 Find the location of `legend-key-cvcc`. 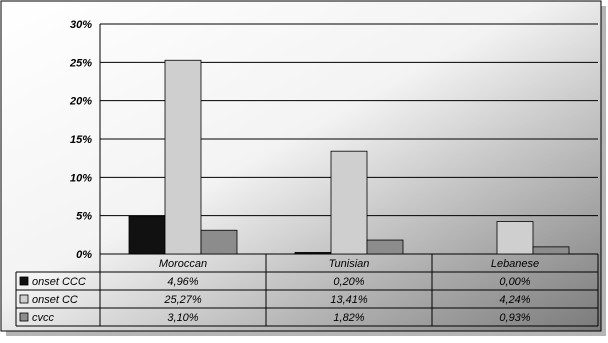

legend-key-cvcc is located at coordinates (24, 317).